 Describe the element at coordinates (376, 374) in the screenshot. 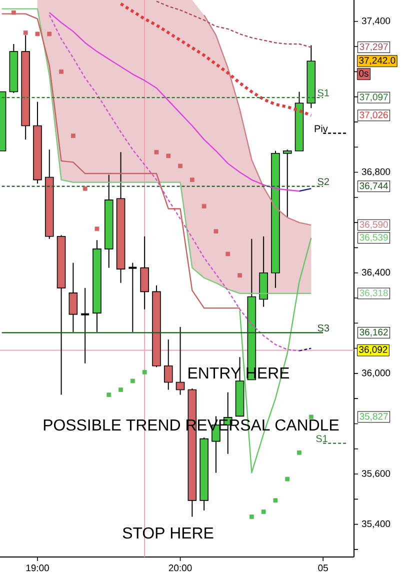

I see `y-tick-label: 36,000` at that location.